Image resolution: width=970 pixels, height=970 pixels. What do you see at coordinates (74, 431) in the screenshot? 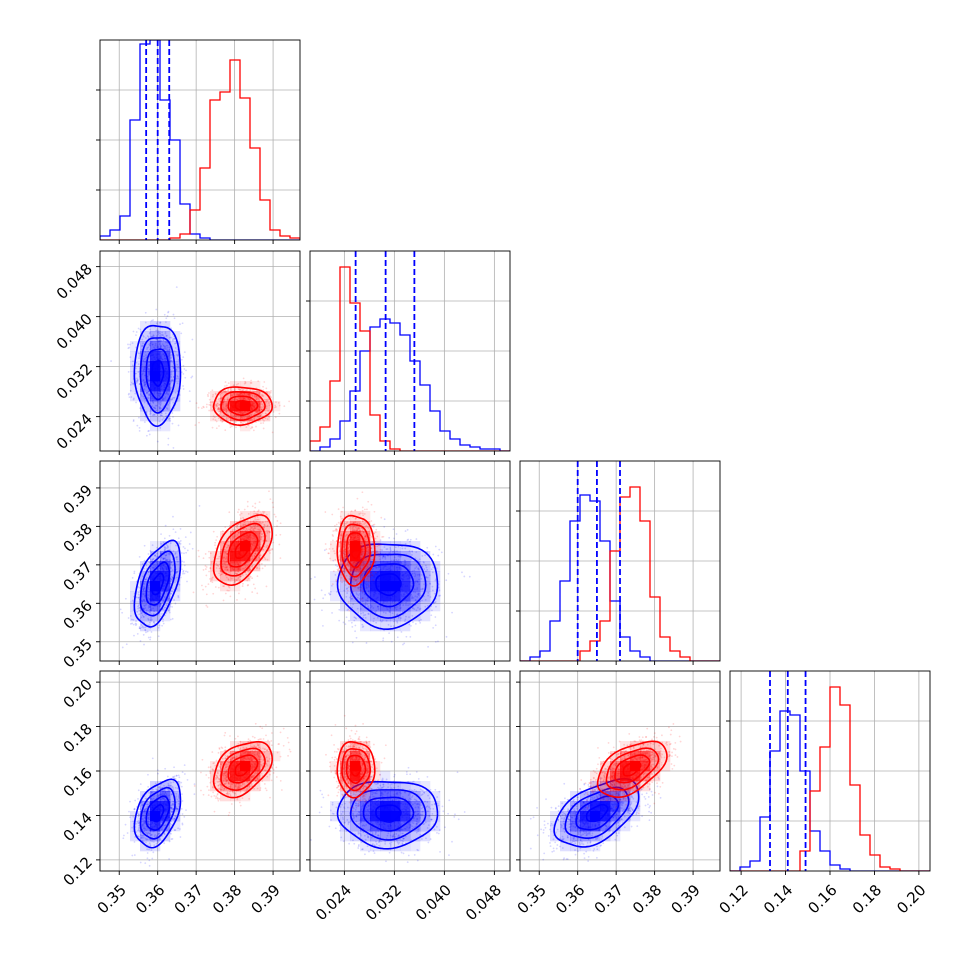
I see `y-tick-label: 0.024` at bounding box center [74, 431].